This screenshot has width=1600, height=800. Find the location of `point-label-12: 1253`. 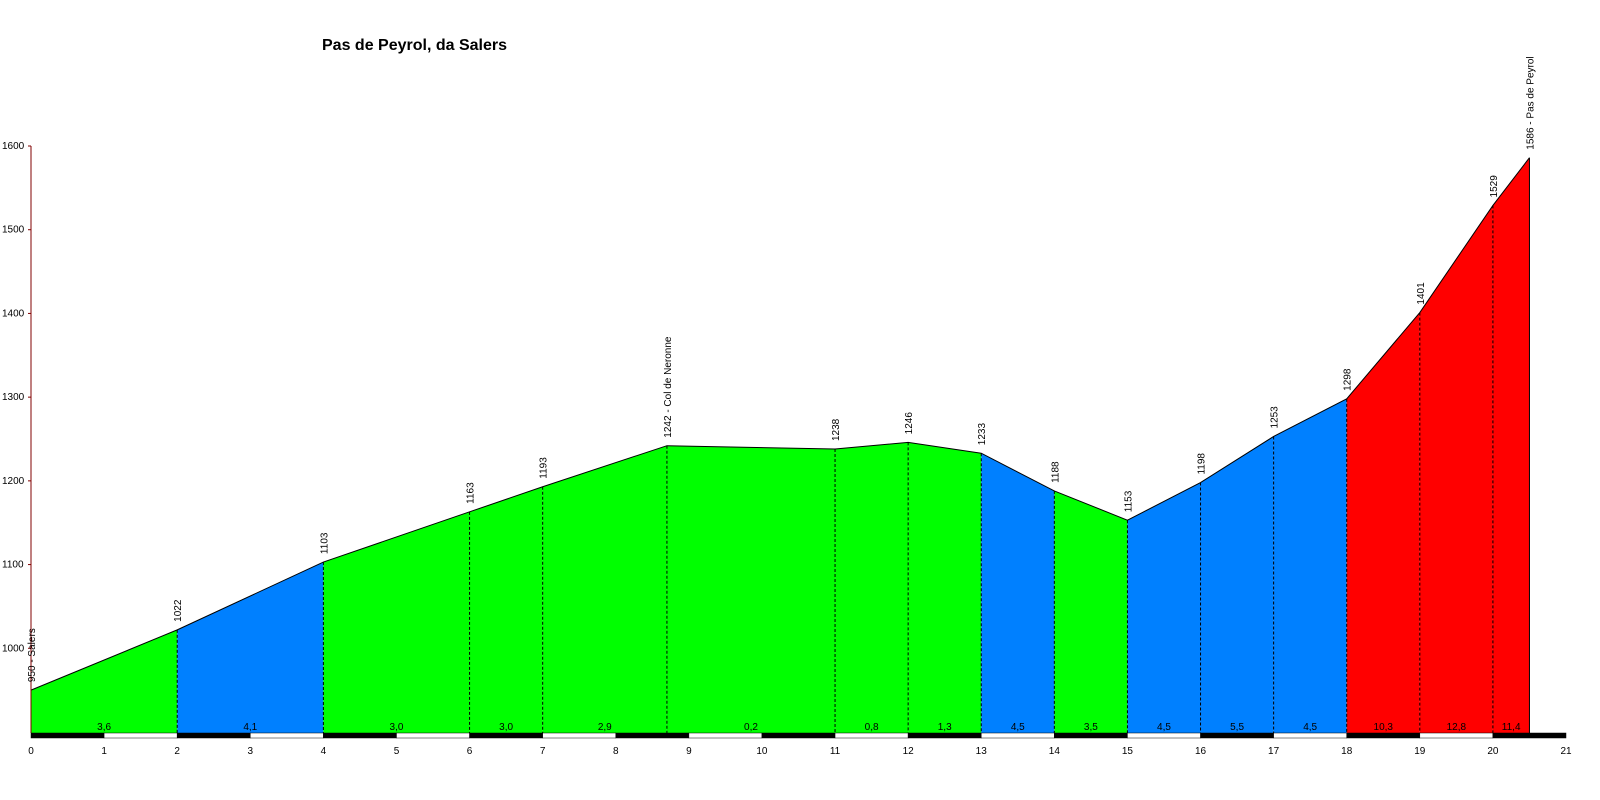

point-label-12: 1253 is located at coordinates (1275, 417).